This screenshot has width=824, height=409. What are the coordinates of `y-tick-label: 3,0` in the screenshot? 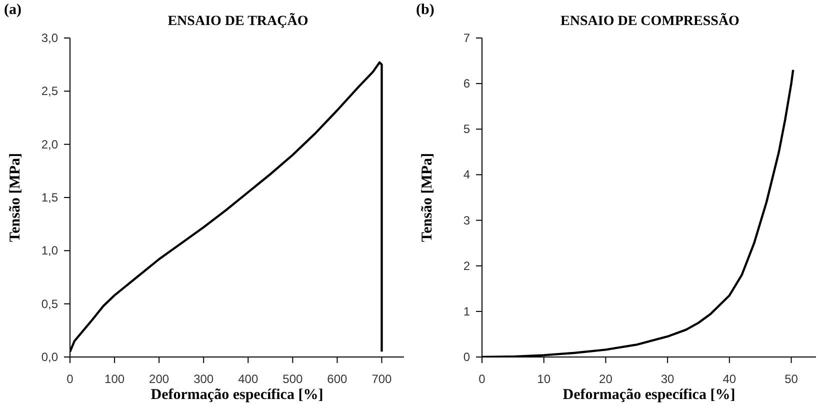 It's located at (49, 38).